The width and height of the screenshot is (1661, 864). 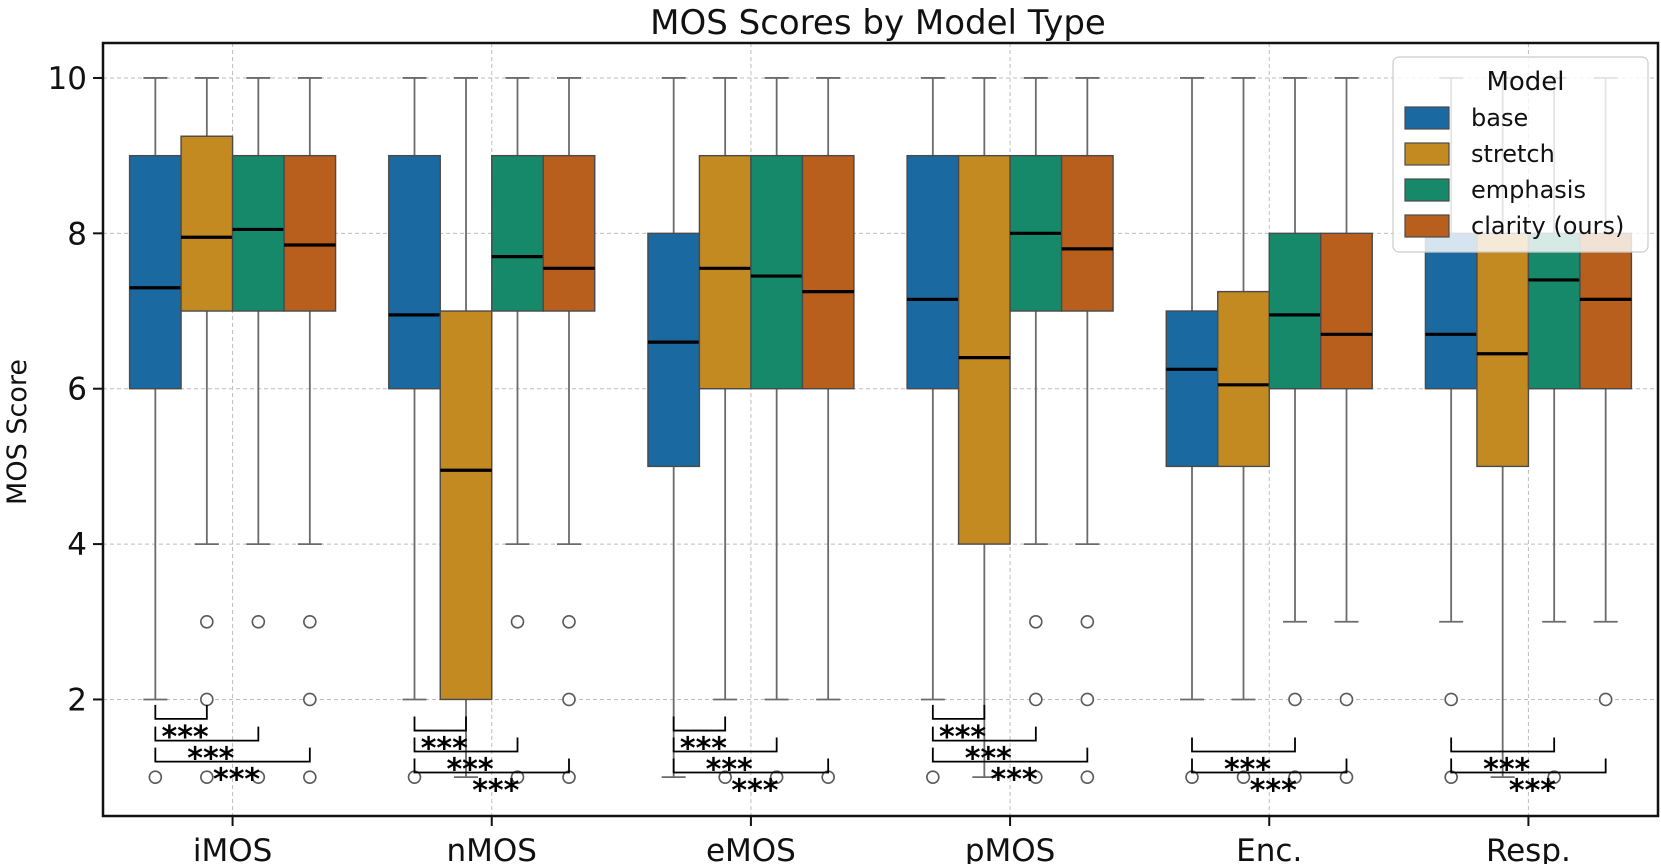 What do you see at coordinates (1528, 190) in the screenshot?
I see `legend-label: emphasis` at bounding box center [1528, 190].